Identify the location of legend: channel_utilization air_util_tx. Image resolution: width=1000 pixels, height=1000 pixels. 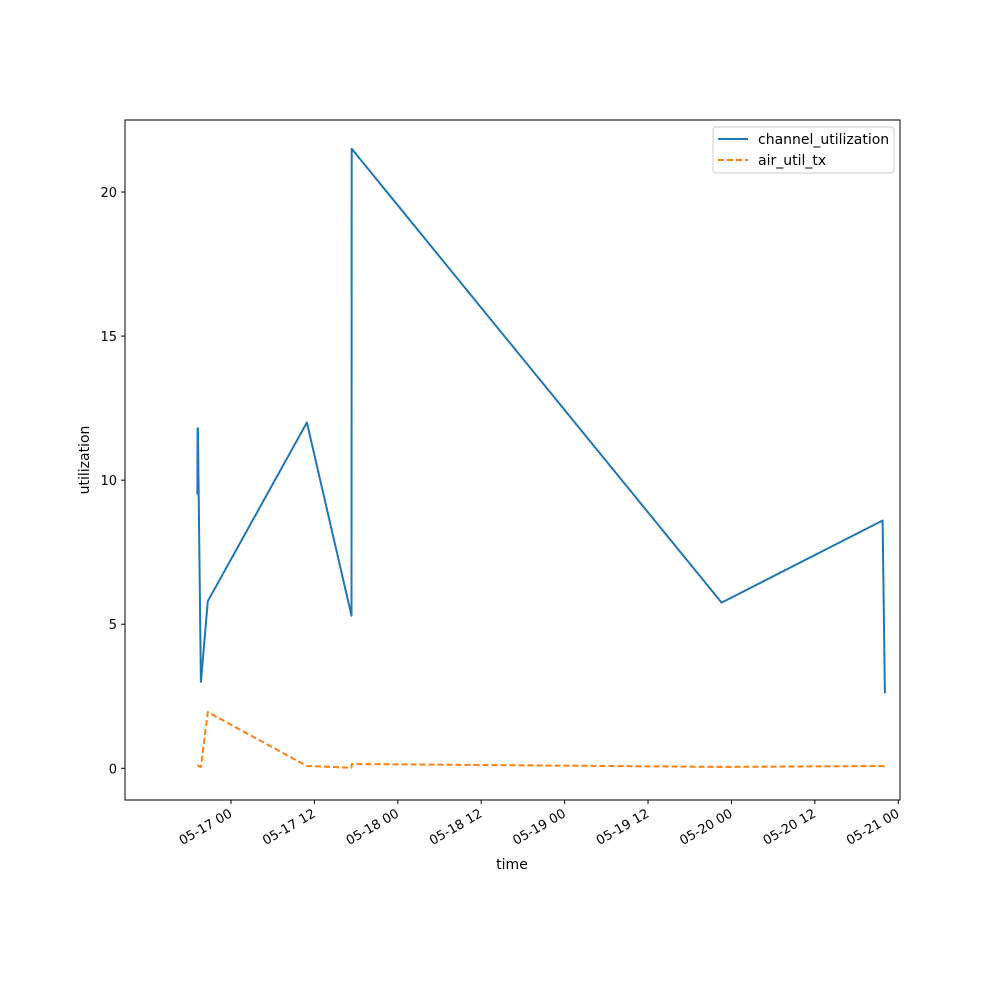
(803, 150).